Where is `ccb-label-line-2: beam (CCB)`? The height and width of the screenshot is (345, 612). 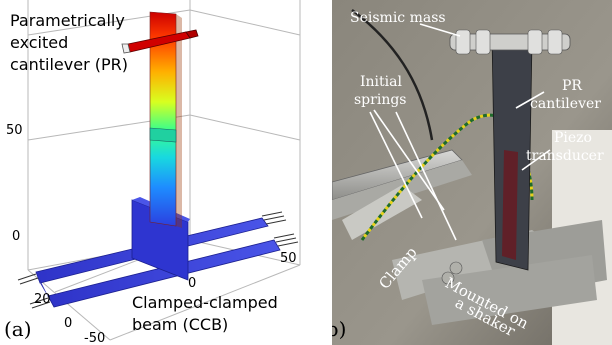
ccb-label-line-2: beam (CCB) is located at coordinates (180, 324).